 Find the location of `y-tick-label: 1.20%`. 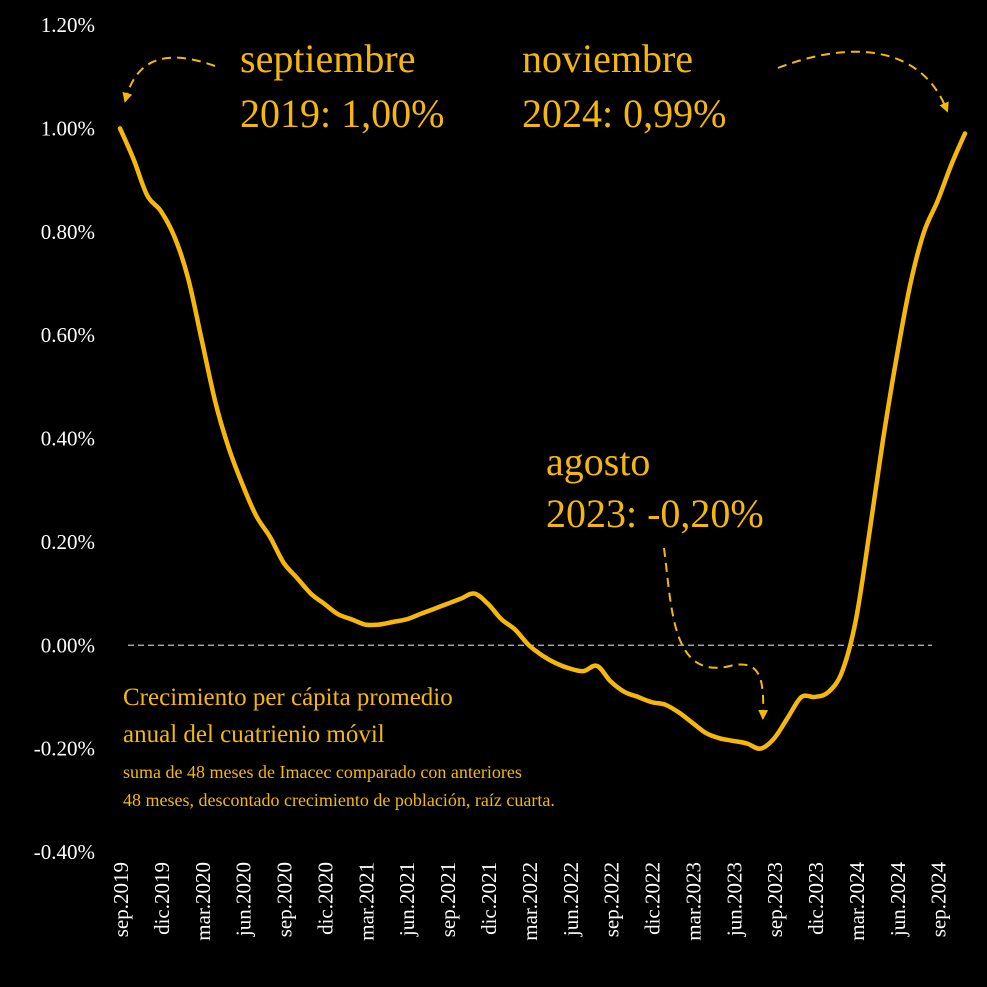

y-tick-label: 1.20% is located at coordinates (68, 25).